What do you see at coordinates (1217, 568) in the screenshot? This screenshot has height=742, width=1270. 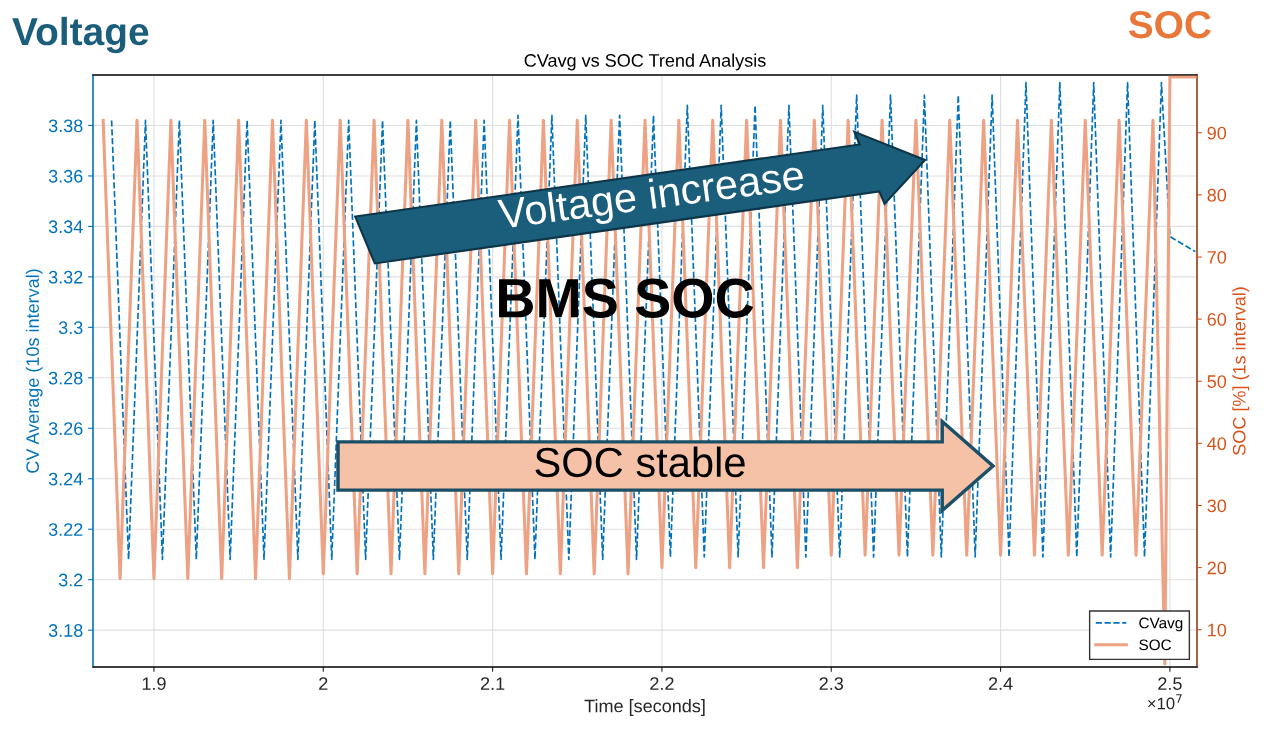 I see `y2-tick-label: 20` at bounding box center [1217, 568].